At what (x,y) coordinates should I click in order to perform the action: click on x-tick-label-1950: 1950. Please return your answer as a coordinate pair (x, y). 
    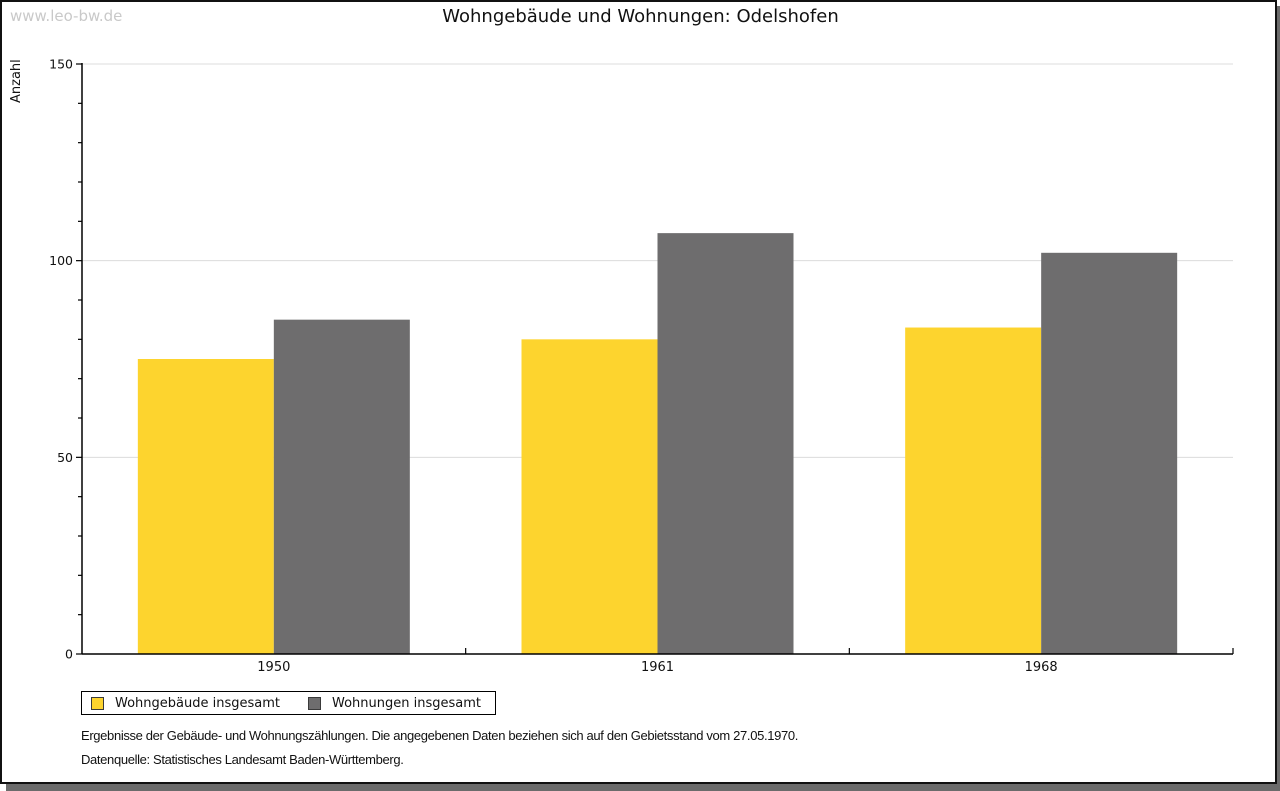
    Looking at the image, I should click on (273, 667).